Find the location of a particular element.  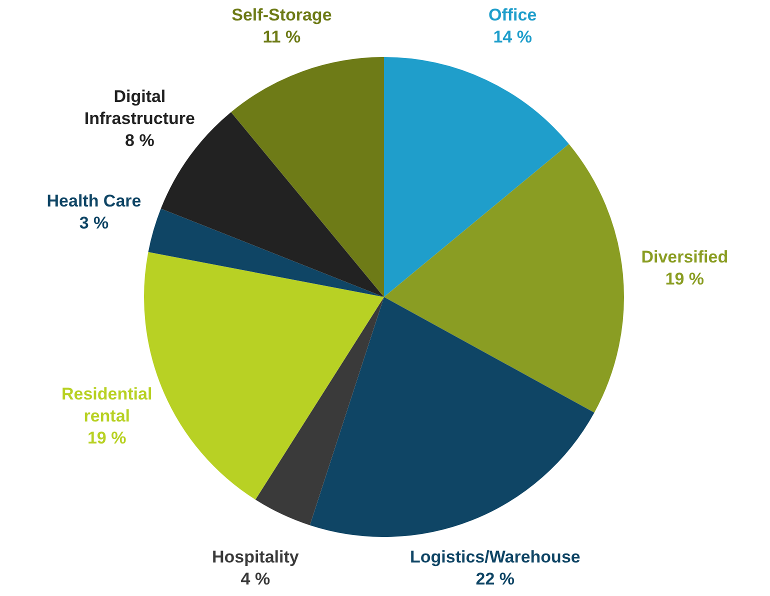

slice-label: Office is located at coordinates (512, 15).